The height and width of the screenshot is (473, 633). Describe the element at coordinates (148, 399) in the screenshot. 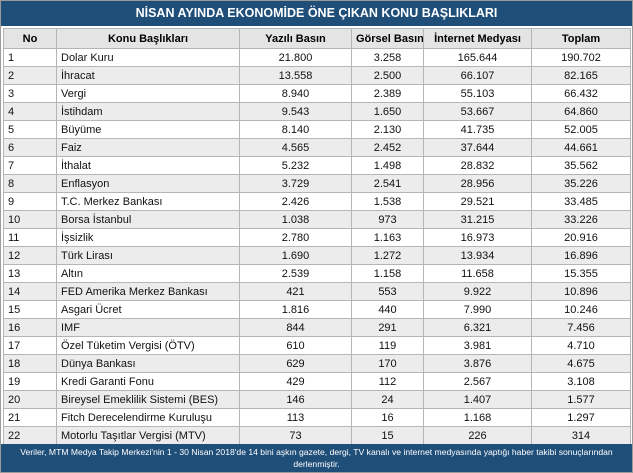

I see `table-cell: Bireysel Emeklilik Sistemi (BES)` at that location.